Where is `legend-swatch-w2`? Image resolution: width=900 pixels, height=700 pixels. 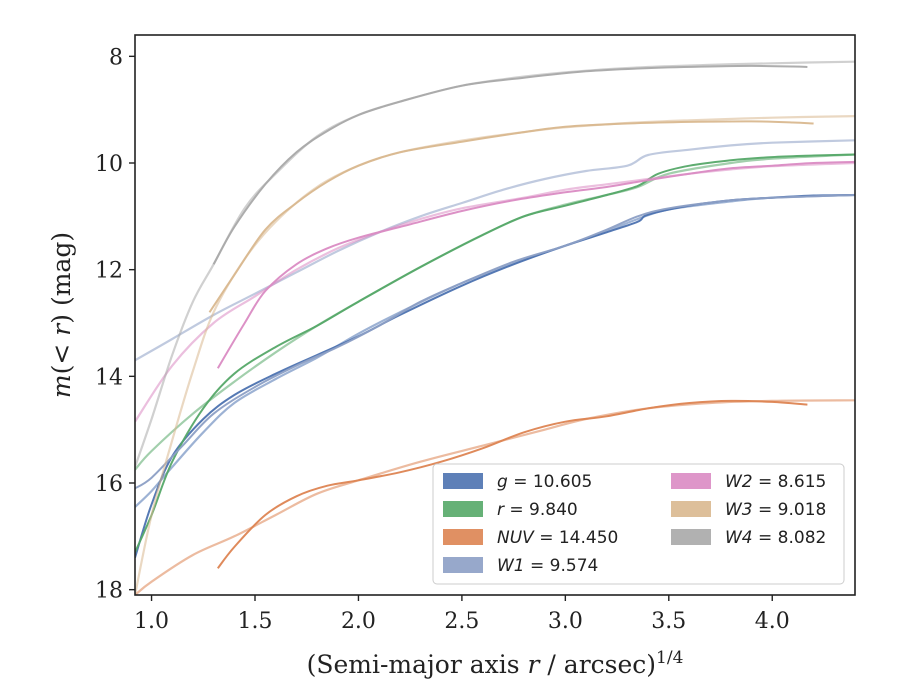
legend-swatch-w2 is located at coordinates (691, 481).